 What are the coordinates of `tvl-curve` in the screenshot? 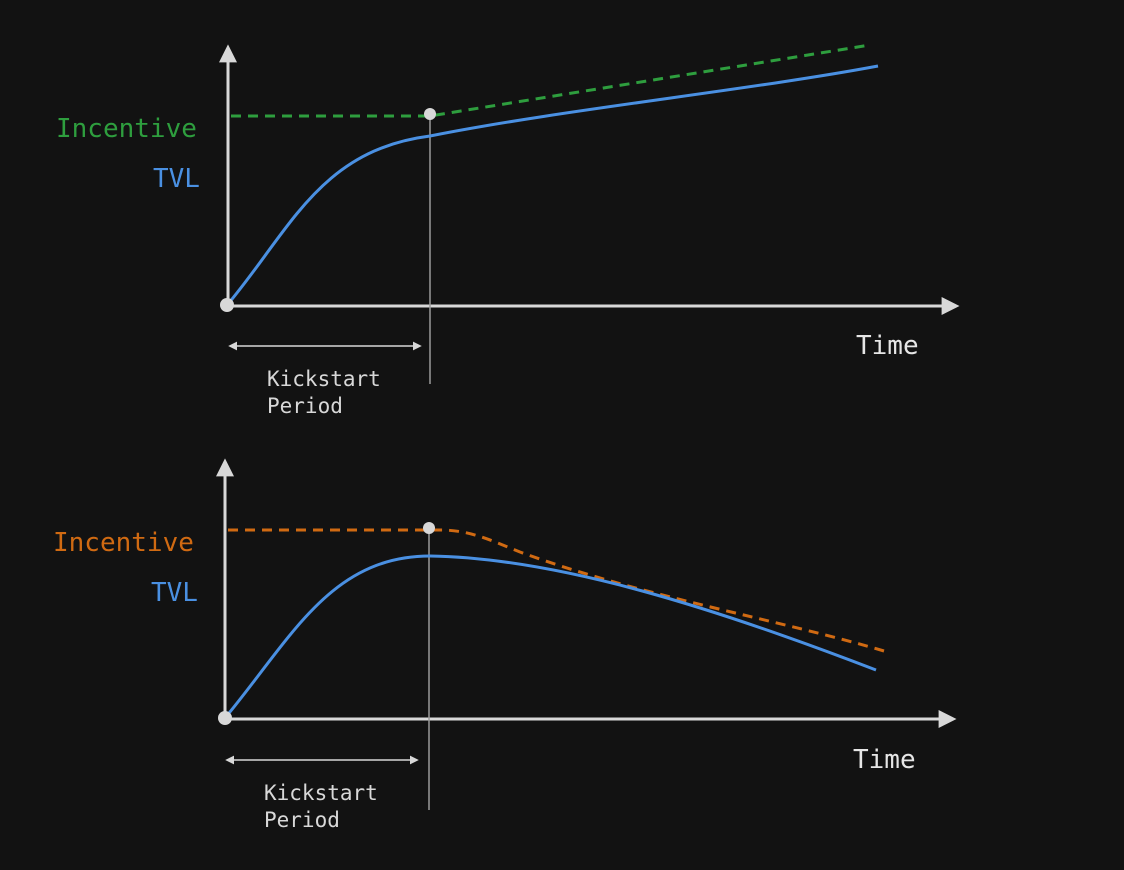 It's located at (550, 636).